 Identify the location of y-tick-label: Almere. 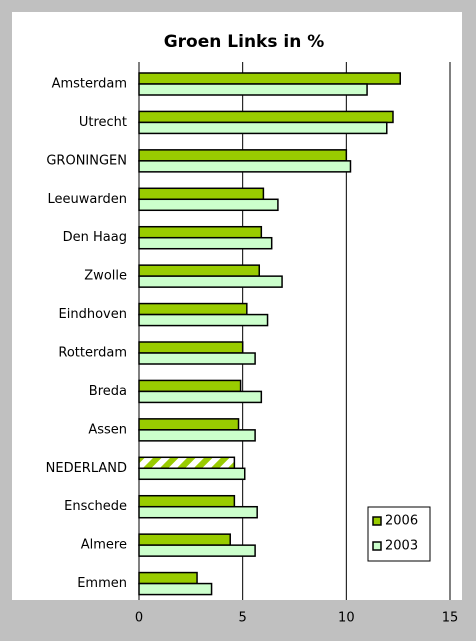
(104, 545).